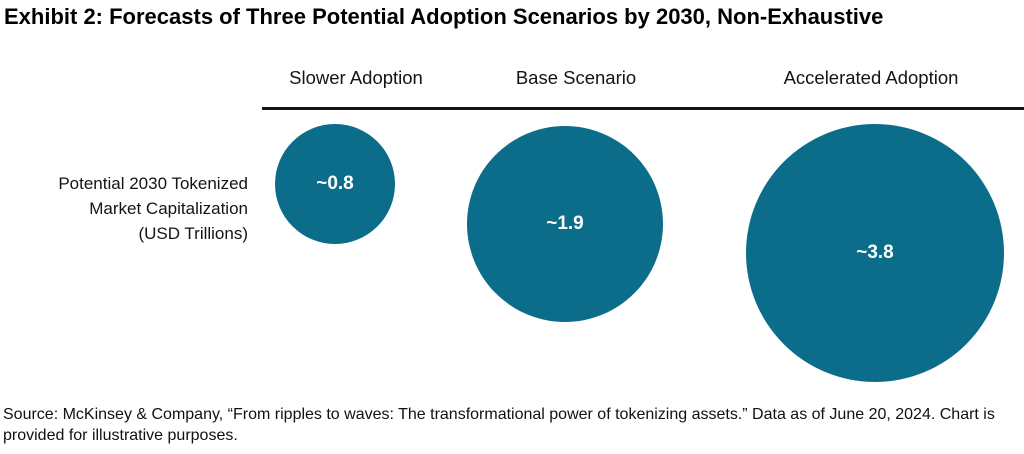 The image size is (1024, 454). I want to click on scenario-header-base-scenario: Base Scenario, so click(576, 77).